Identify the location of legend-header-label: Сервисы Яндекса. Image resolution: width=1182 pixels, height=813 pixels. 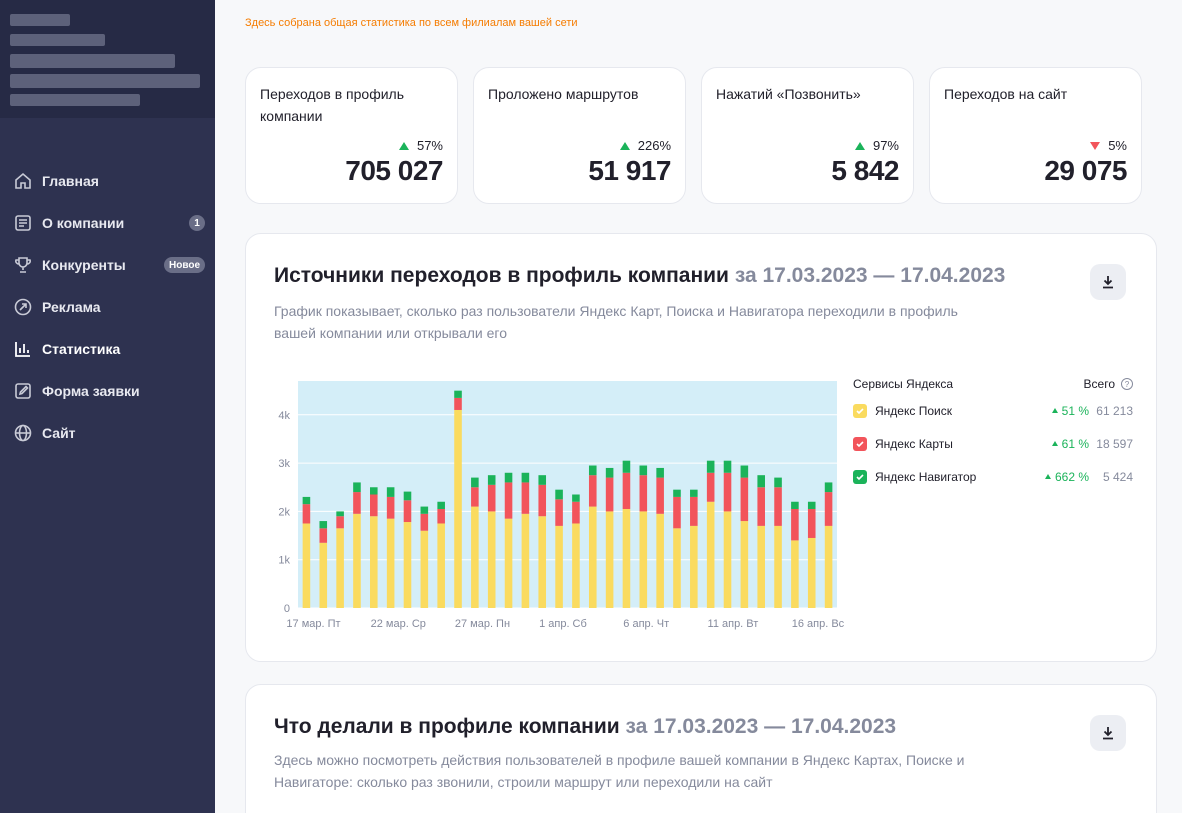
(903, 384).